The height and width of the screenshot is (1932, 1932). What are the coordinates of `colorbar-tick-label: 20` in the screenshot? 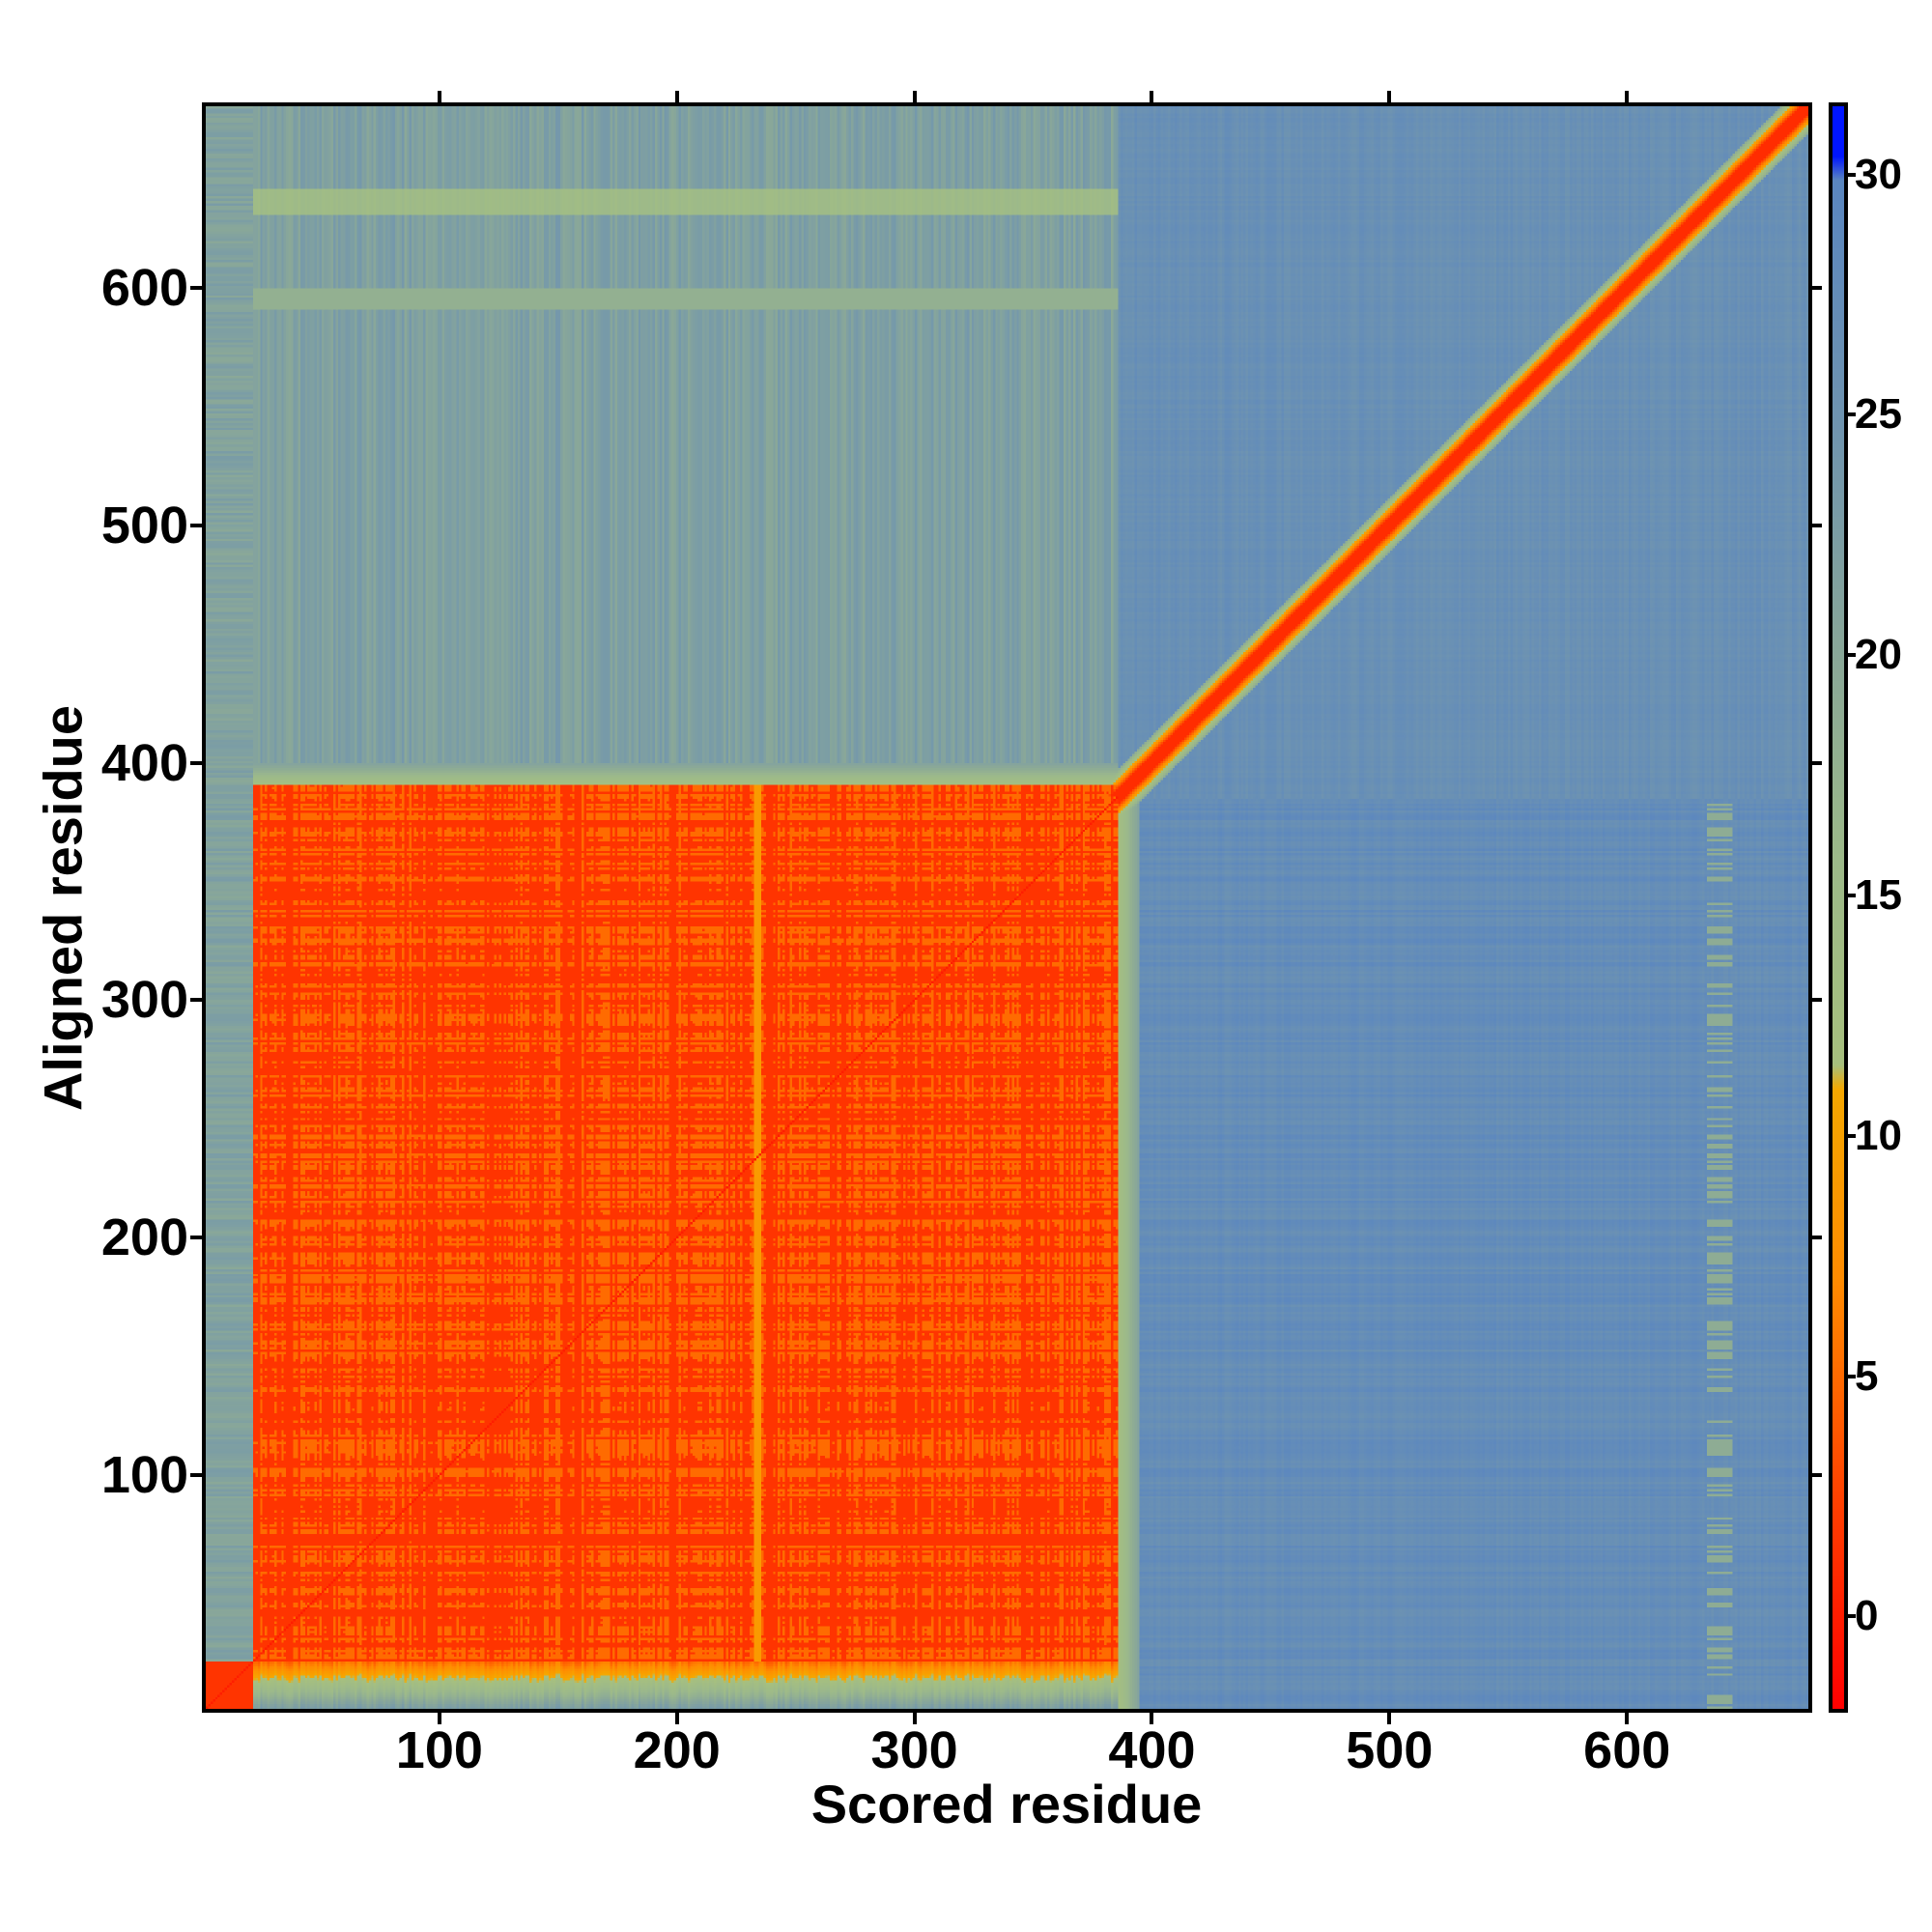 It's located at (1878, 655).